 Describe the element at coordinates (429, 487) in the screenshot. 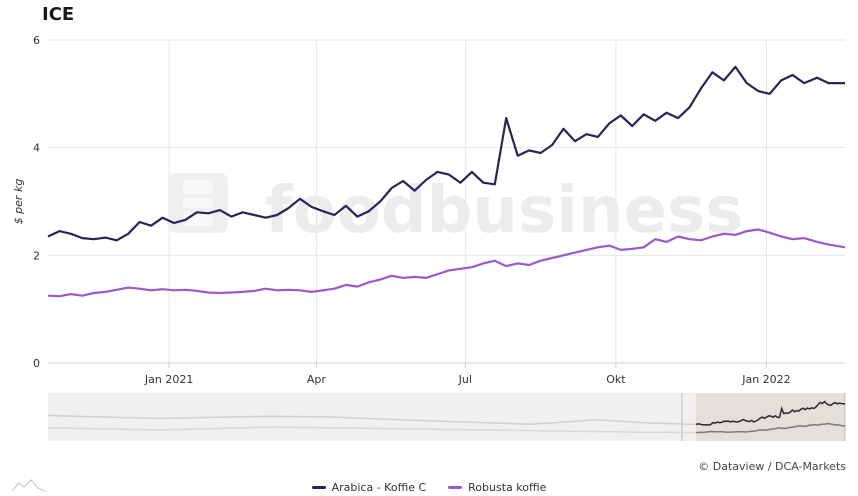

I see `legend: Arabica - Koffie C Robusta koffie` at that location.